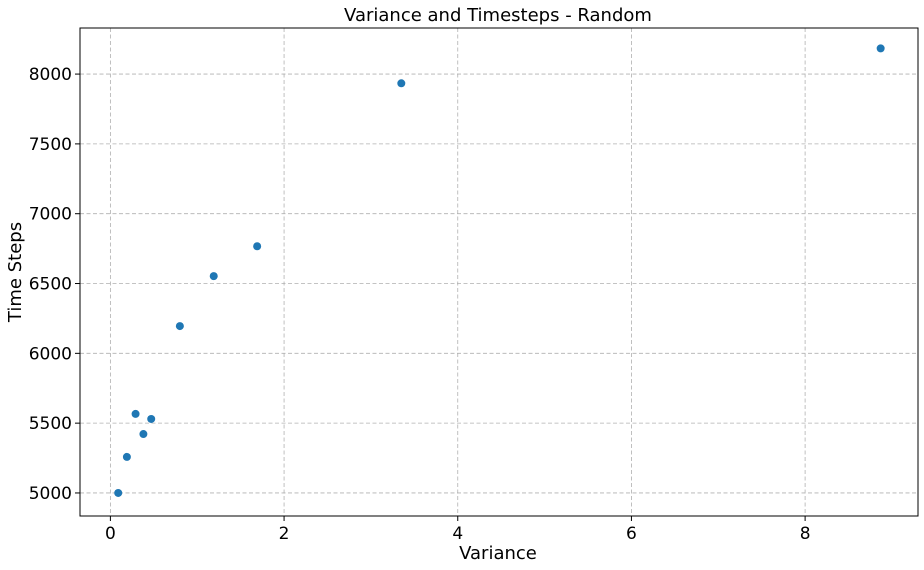 This screenshot has width=924, height=570. Describe the element at coordinates (457, 534) in the screenshot. I see `x-tick-label: 4` at that location.